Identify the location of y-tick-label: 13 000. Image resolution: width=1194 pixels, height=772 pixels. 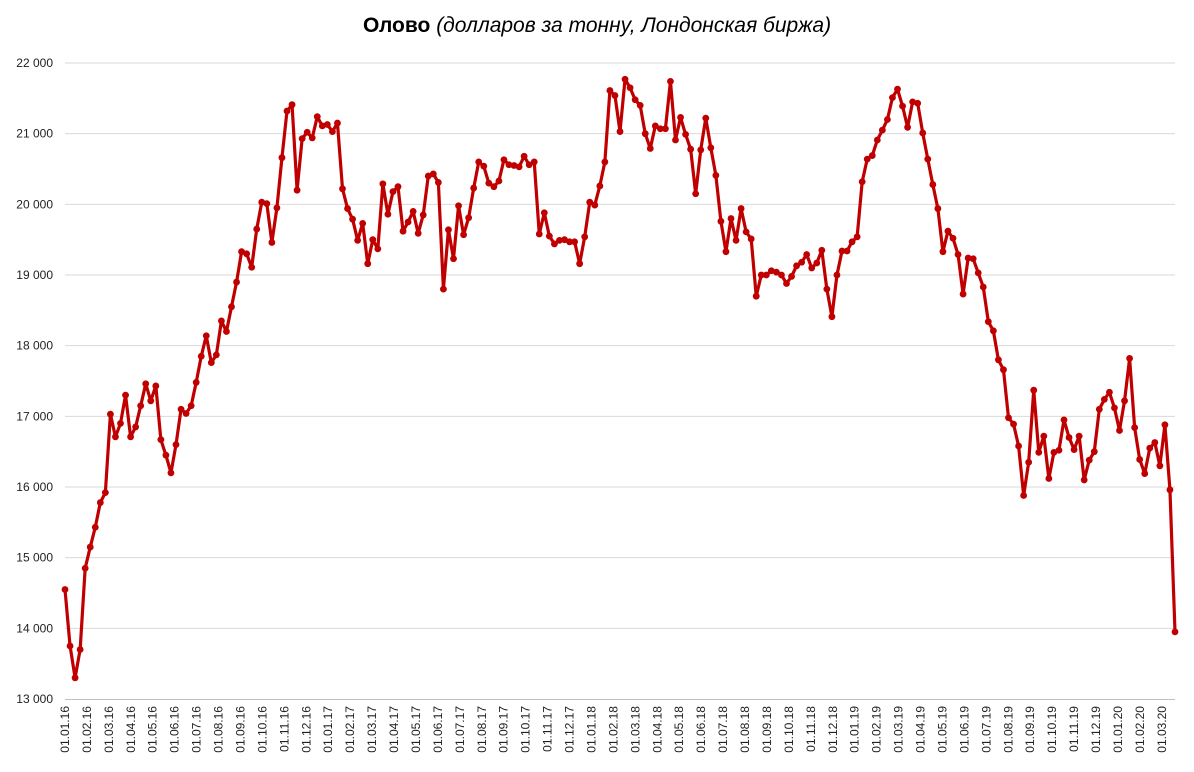
(34, 699).